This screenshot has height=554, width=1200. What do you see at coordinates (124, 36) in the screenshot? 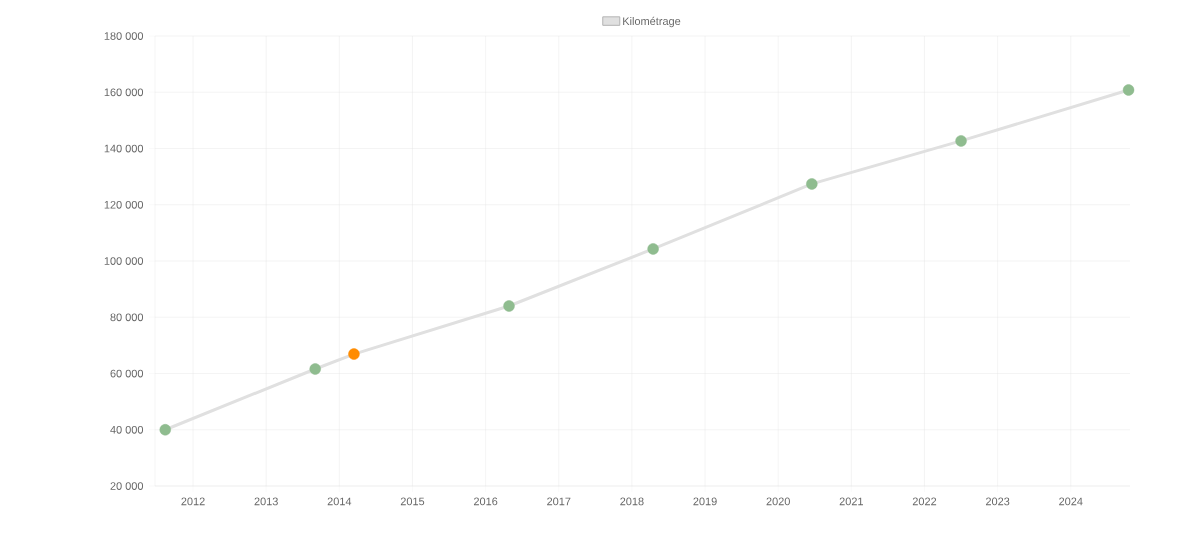
I see `y-tick-label: 180 000` at bounding box center [124, 36].